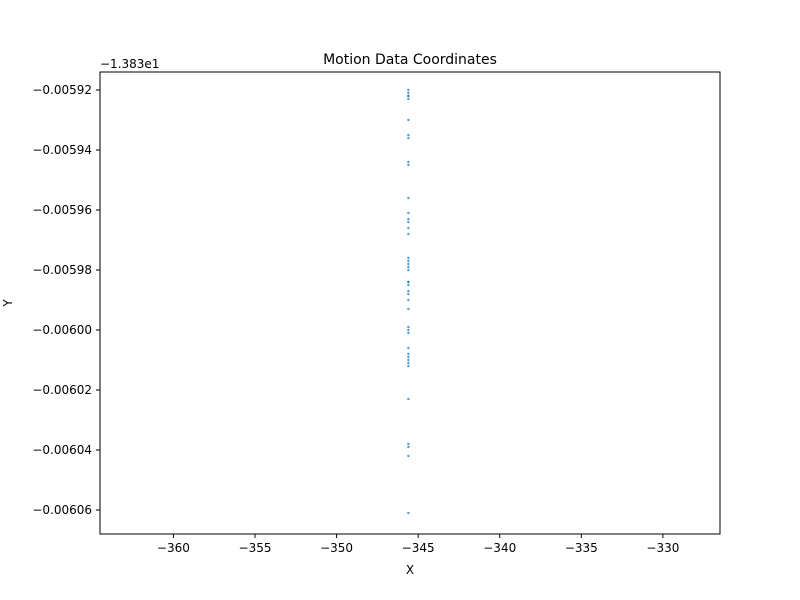 The image size is (800, 600). Describe the element at coordinates (62, 210) in the screenshot. I see `y-tick-label: −0.00596` at that location.